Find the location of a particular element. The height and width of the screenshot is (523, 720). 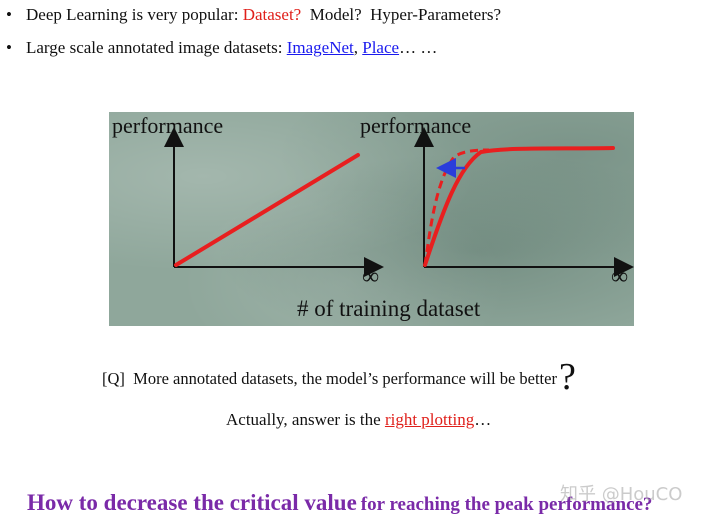

right-infinity-label: ∞ is located at coordinates (620, 277).